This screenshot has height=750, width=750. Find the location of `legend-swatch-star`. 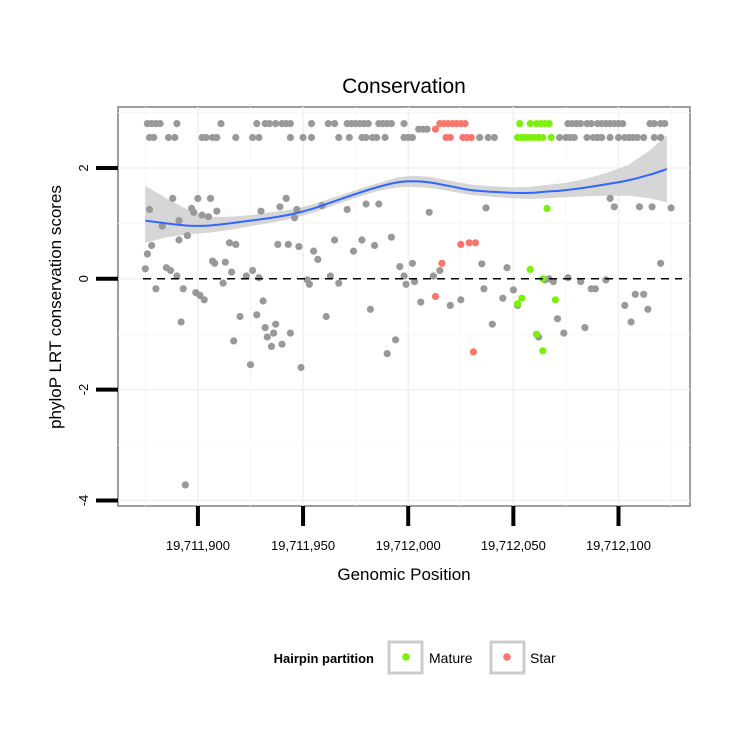

legend-swatch-star is located at coordinates (507, 657).